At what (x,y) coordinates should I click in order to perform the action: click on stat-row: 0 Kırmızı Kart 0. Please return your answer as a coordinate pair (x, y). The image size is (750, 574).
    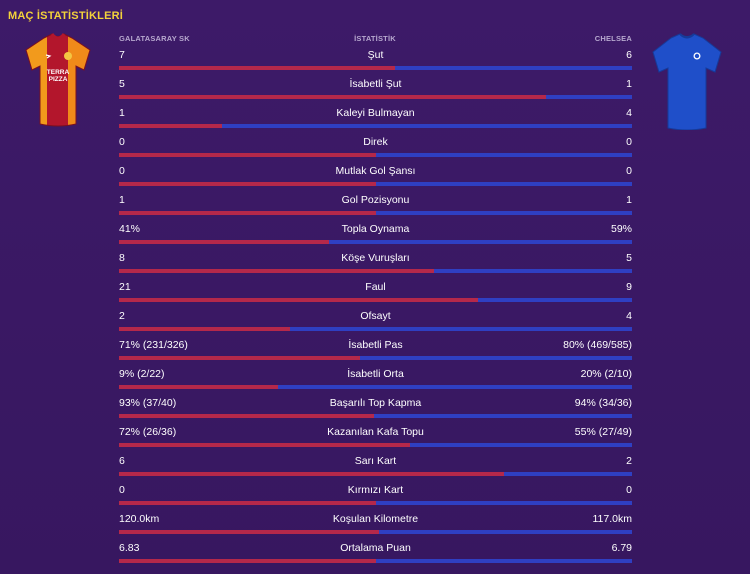
    Looking at the image, I should click on (375, 495).